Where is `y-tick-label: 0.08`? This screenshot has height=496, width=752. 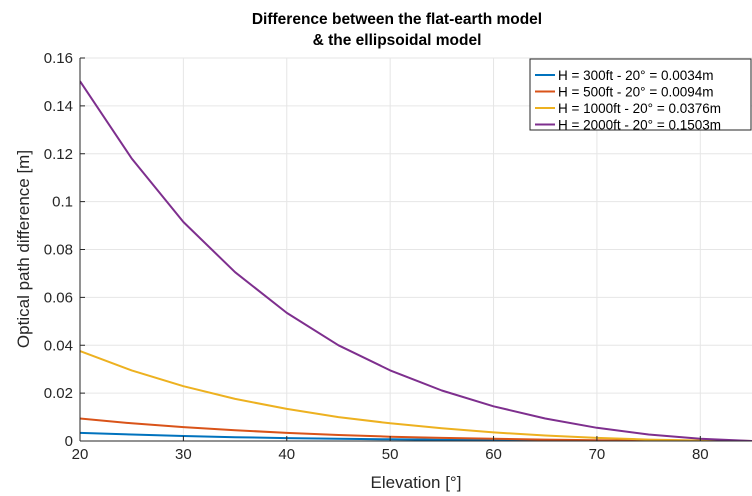
y-tick-label: 0.08 is located at coordinates (58, 250).